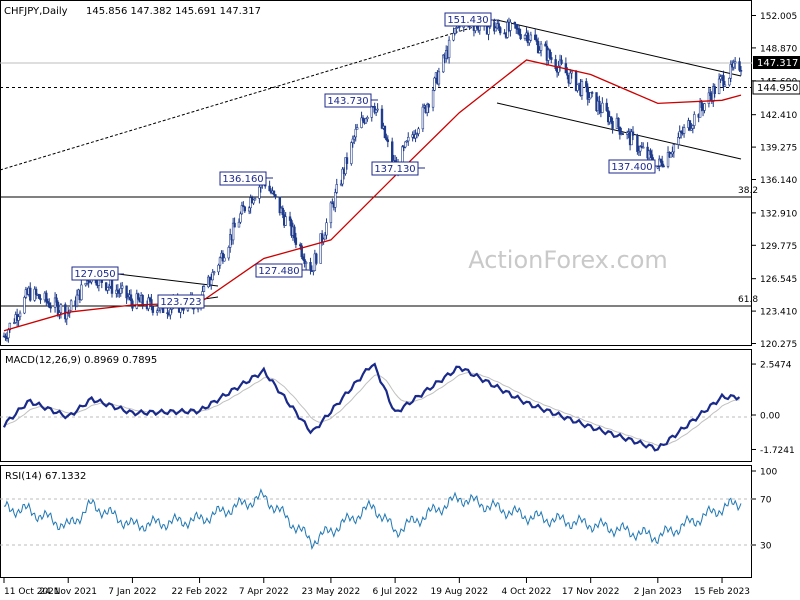 The height and width of the screenshot is (600, 800). I want to click on annotation-136160-text: 136.160, so click(242, 179).